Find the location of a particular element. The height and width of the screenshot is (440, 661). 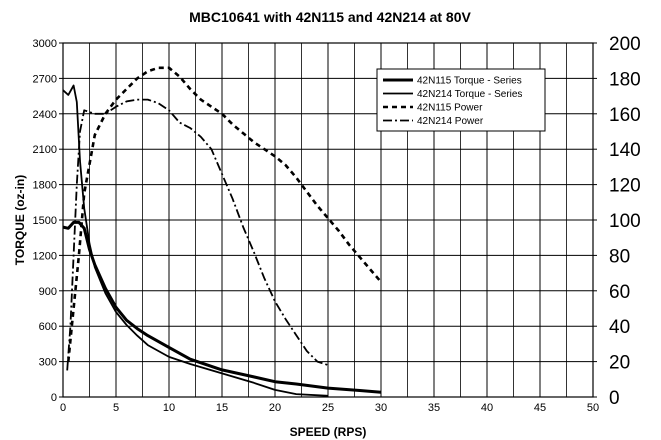

y-tick-label: 900 is located at coordinates (48, 292).